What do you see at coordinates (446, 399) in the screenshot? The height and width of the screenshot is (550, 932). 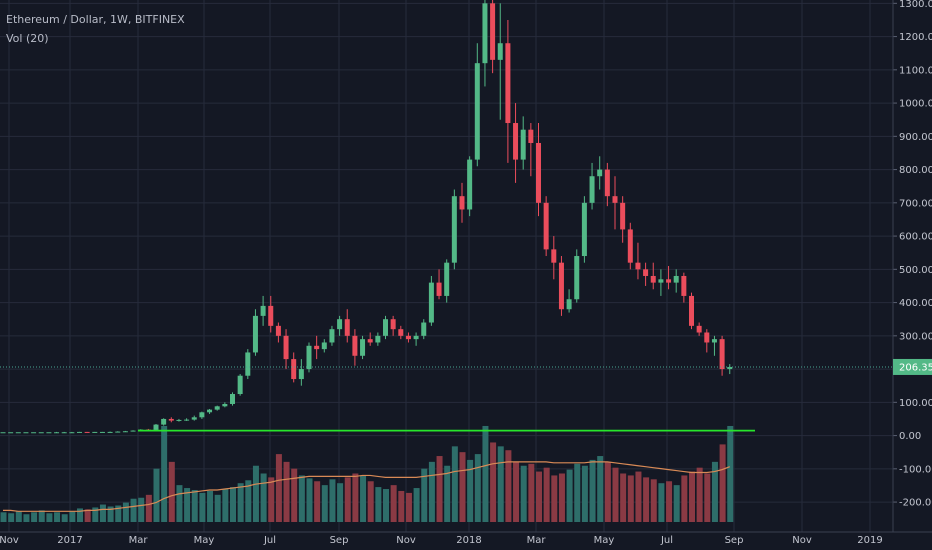 I see `overlay-layer` at bounding box center [446, 399].